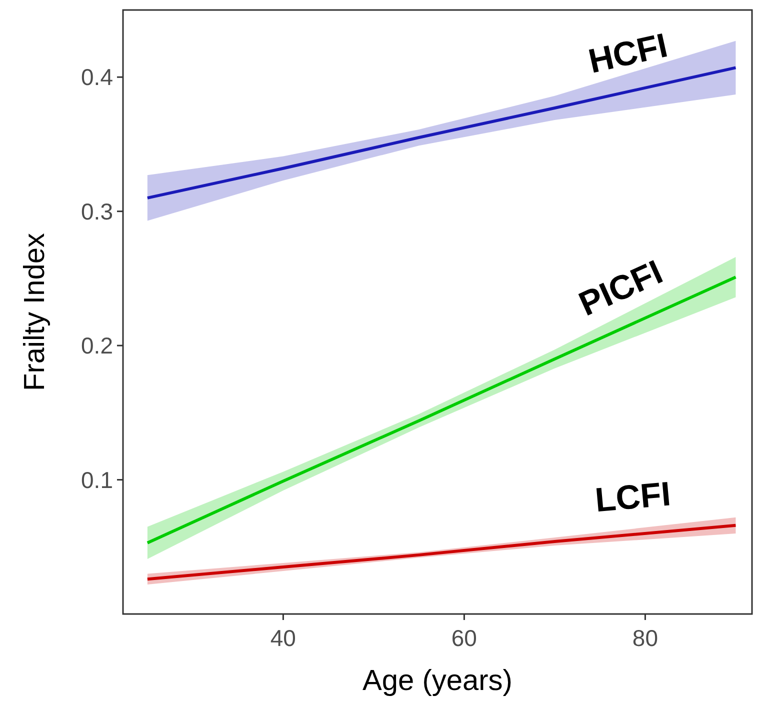  I want to click on y-tick-label: 0.1, so click(97, 479).